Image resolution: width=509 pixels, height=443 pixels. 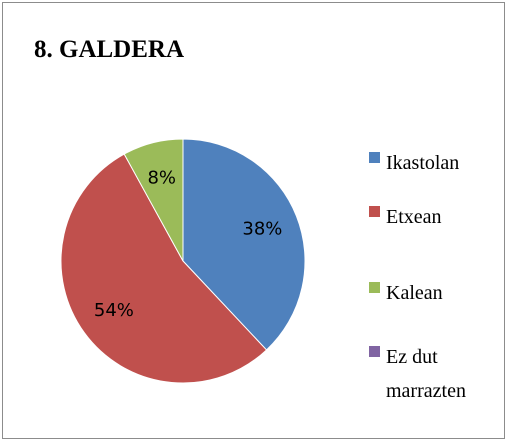 What do you see at coordinates (114, 310) in the screenshot?
I see `data-label: 54%` at bounding box center [114, 310].